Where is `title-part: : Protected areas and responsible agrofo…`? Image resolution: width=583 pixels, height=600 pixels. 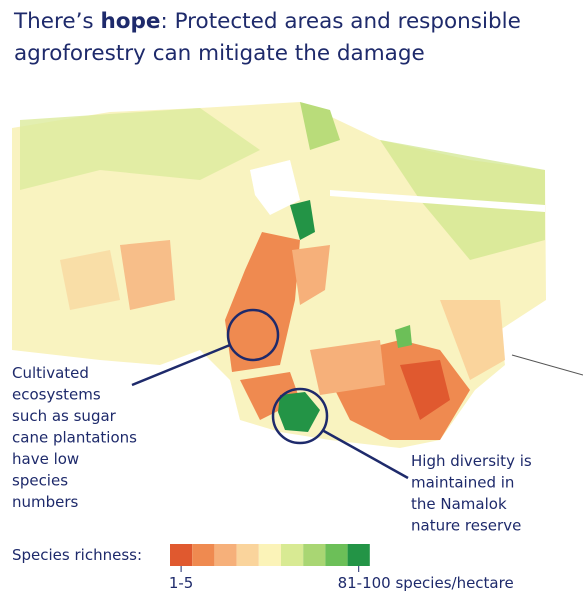 title-part: : Protected areas and responsible agrofo… is located at coordinates (267, 37).